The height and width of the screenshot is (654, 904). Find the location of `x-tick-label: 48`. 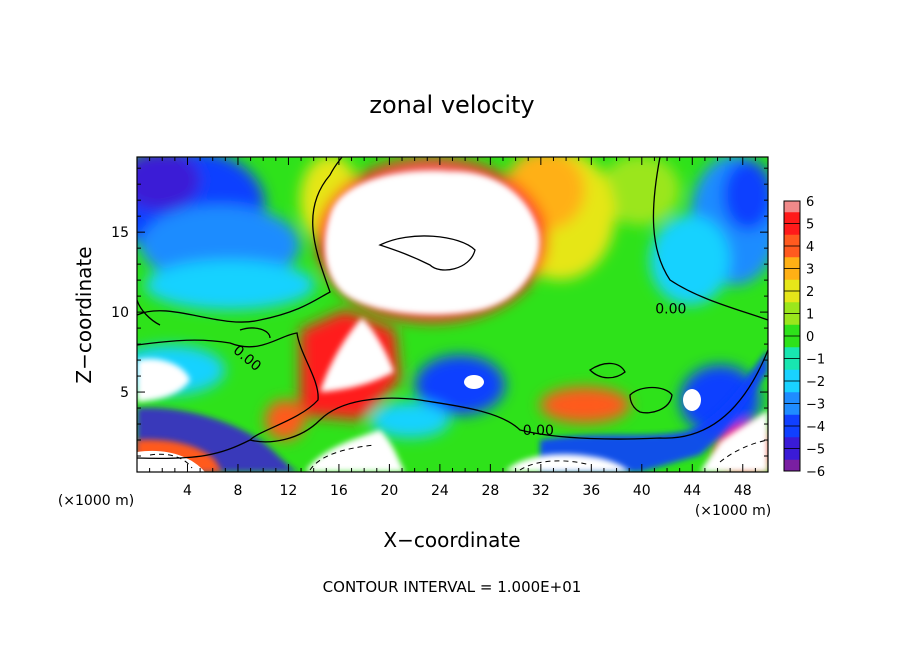

x-tick-label: 48 is located at coordinates (743, 491).